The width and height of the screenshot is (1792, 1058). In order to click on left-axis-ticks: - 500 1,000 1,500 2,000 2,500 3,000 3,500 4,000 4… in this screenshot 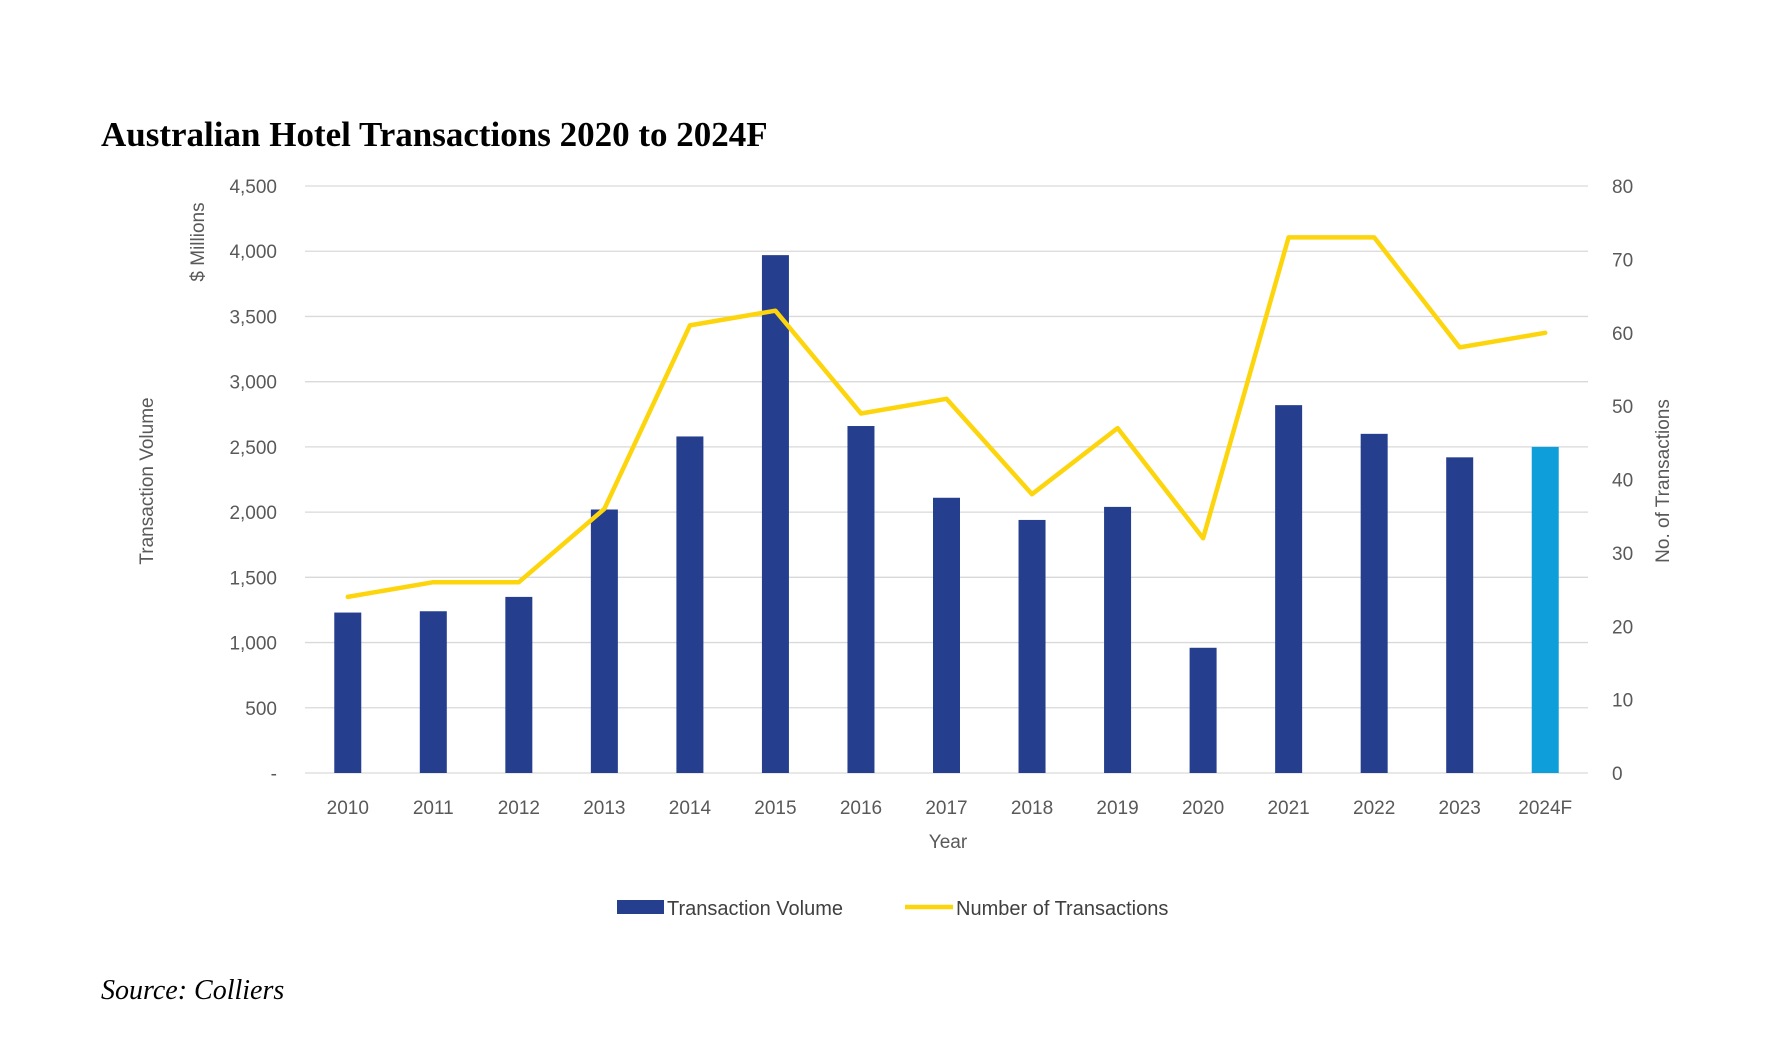, I will do `click(253, 481)`.